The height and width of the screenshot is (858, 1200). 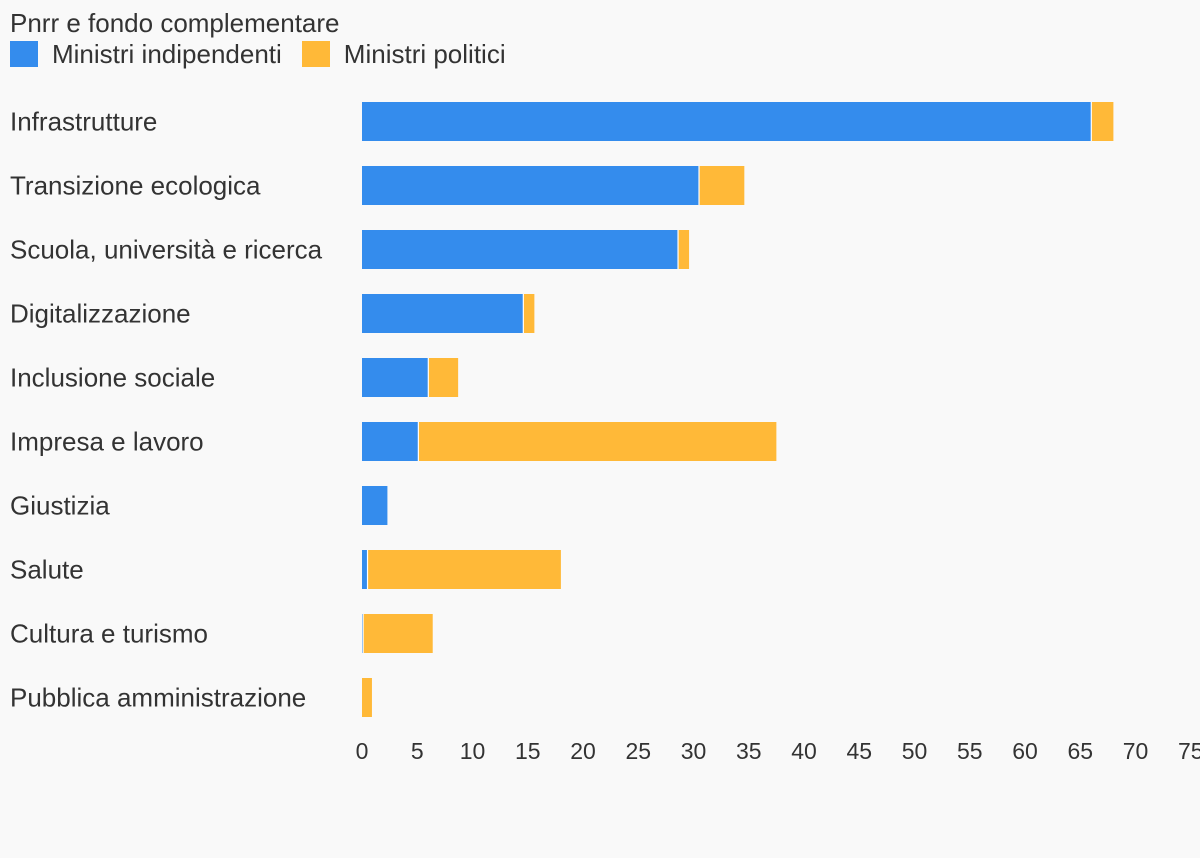 I want to click on legend: Ministri indipendenti Ministri politici, so click(x=268, y=54).